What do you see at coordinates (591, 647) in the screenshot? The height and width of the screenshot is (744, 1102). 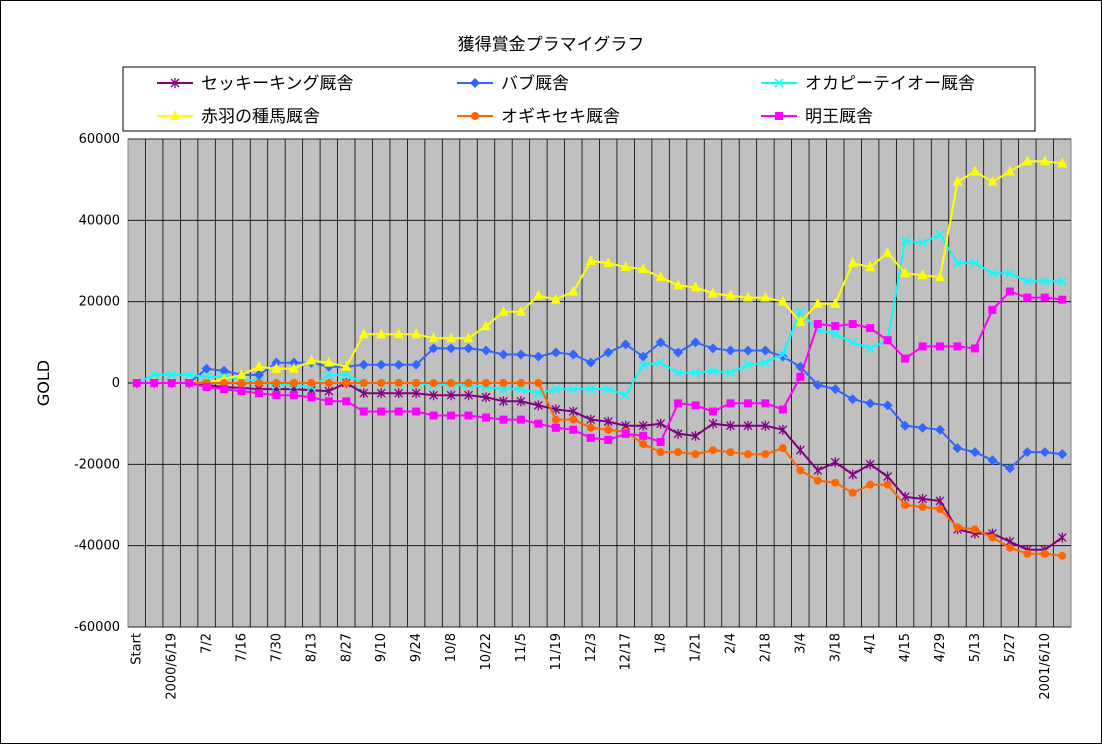 I see `x-tick-label: 12/3` at bounding box center [591, 647].